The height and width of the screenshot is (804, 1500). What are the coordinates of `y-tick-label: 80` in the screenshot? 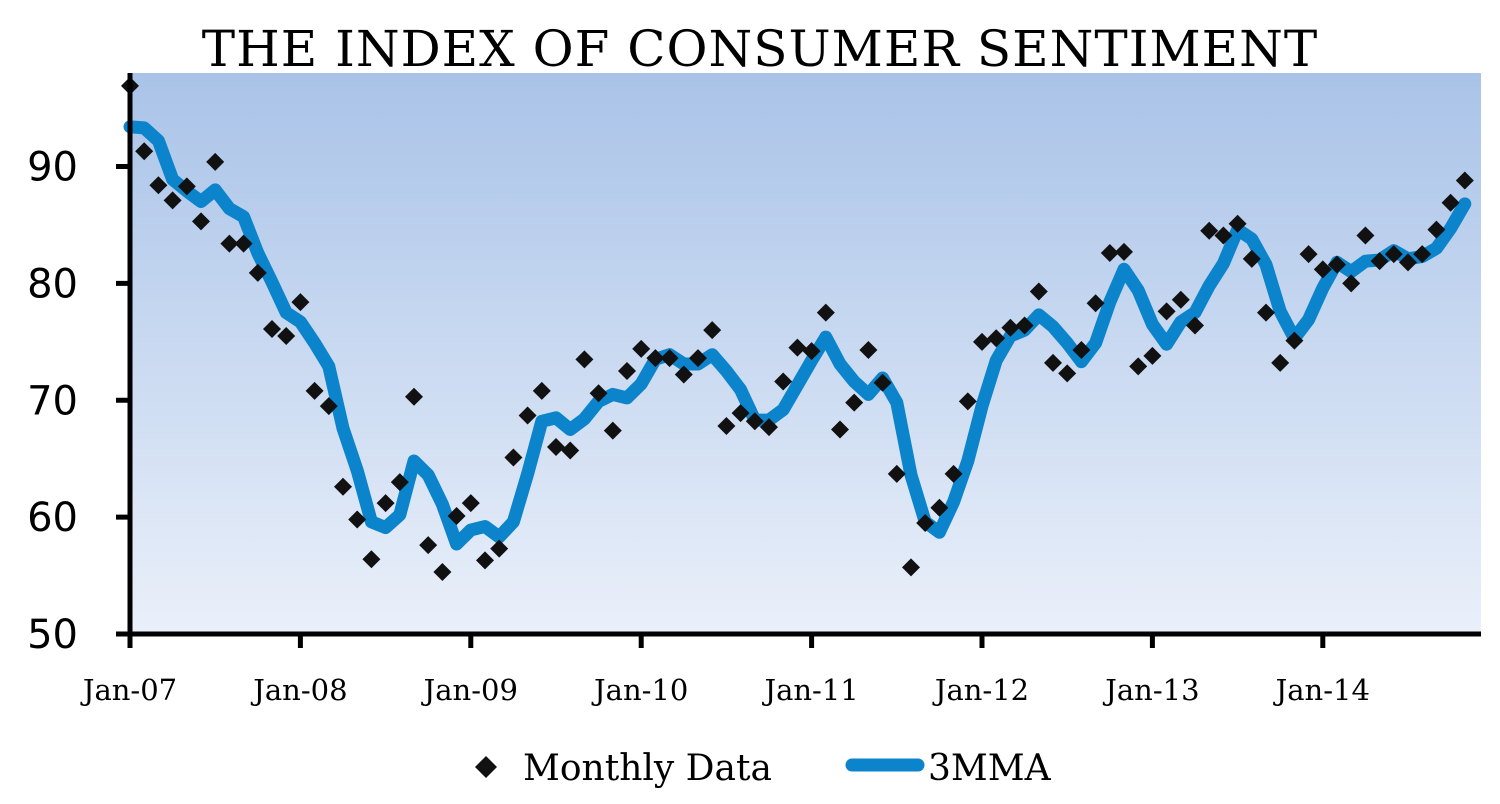 It's located at (52, 284).